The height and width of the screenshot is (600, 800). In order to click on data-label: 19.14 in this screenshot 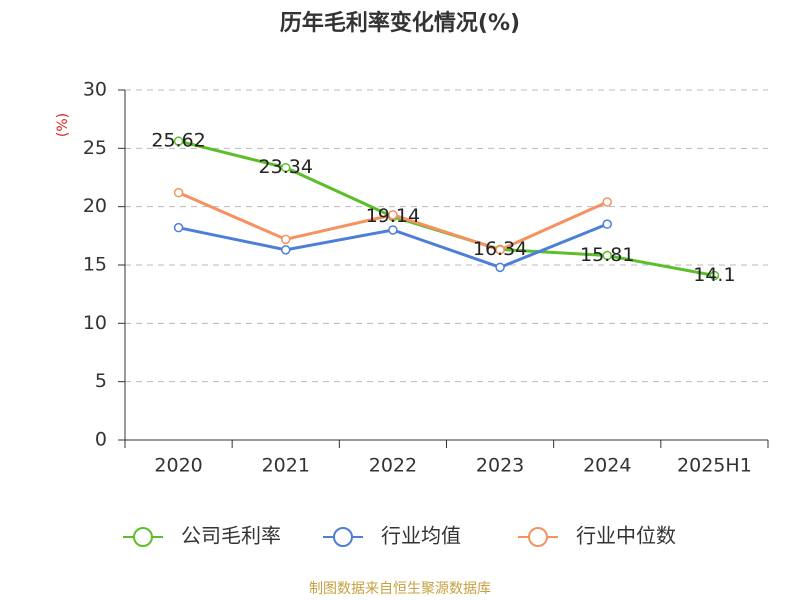, I will do `click(393, 216)`.